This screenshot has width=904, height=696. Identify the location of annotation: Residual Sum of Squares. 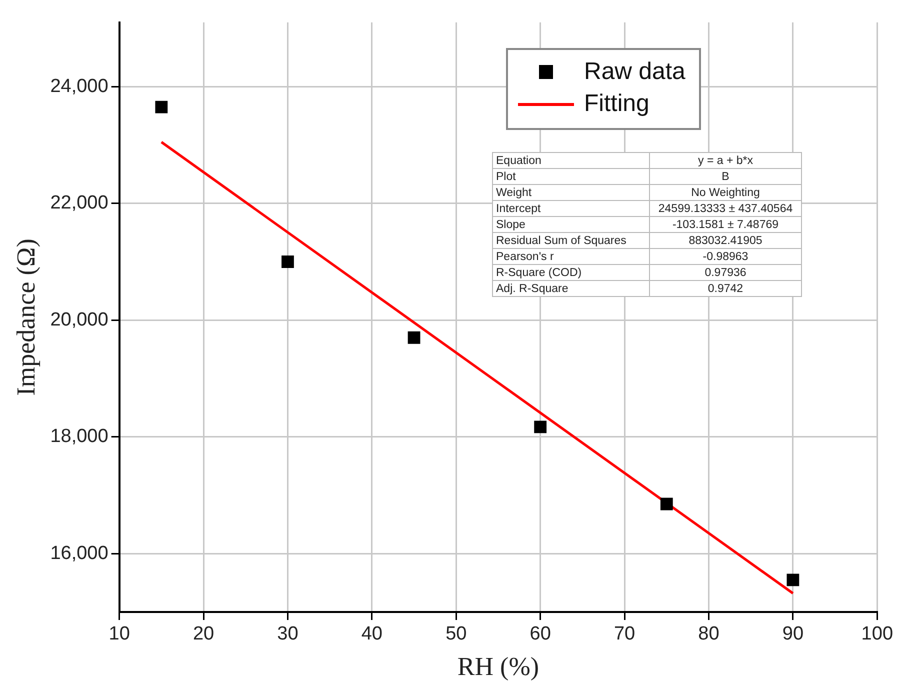
(571, 240).